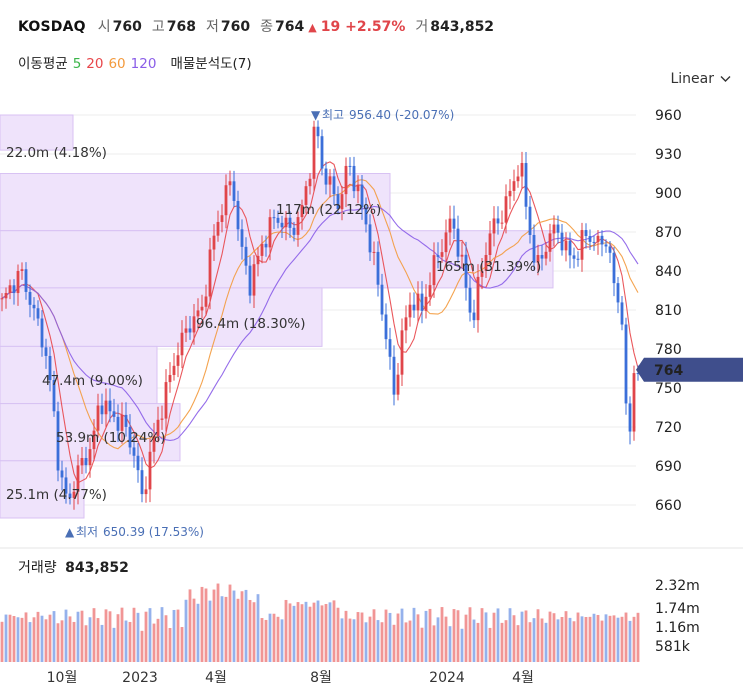 The image size is (743, 700). I want to click on high-value: 768, so click(181, 27).